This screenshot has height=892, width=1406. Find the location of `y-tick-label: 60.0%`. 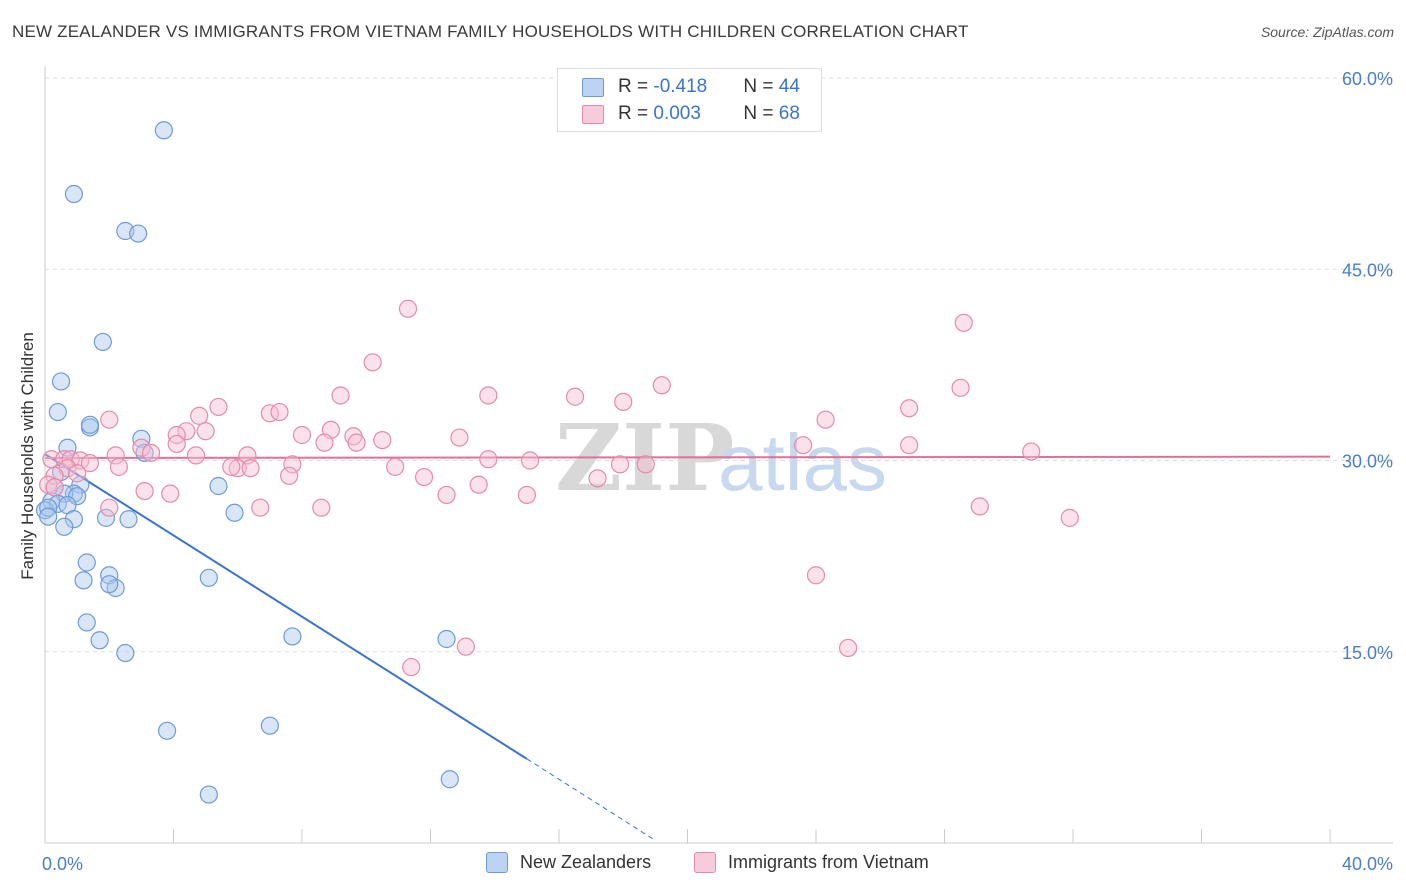

y-tick-label: 60.0% is located at coordinates (1367, 79).